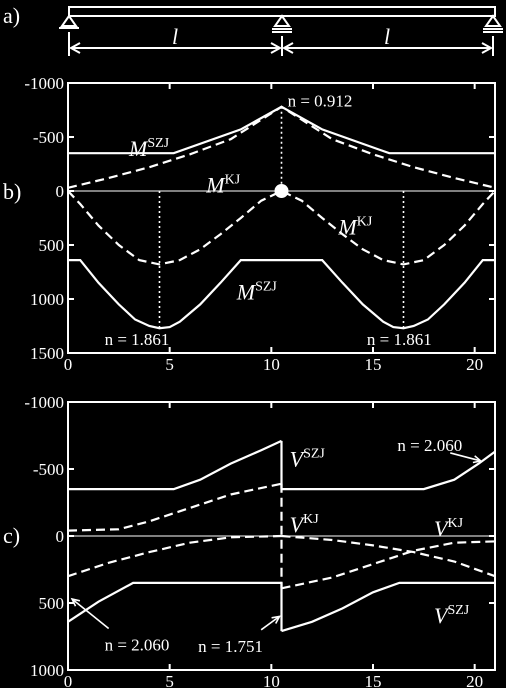 The width and height of the screenshot is (506, 688). What do you see at coordinates (493, 23) in the screenshot?
I see `support-right` at bounding box center [493, 23].